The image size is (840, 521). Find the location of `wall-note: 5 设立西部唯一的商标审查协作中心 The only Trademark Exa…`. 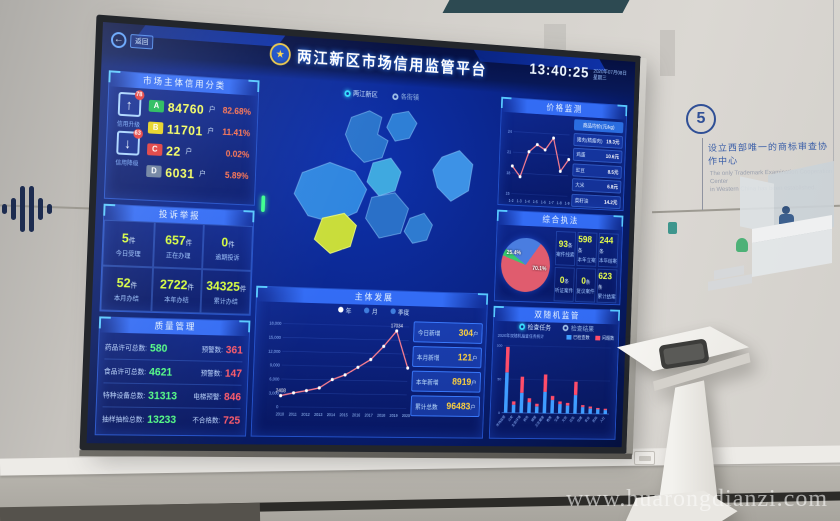

wall-note: 5 设立西部唯一的商标审查协作中心 The only Trademark Exa… is located at coordinates (761, 148).